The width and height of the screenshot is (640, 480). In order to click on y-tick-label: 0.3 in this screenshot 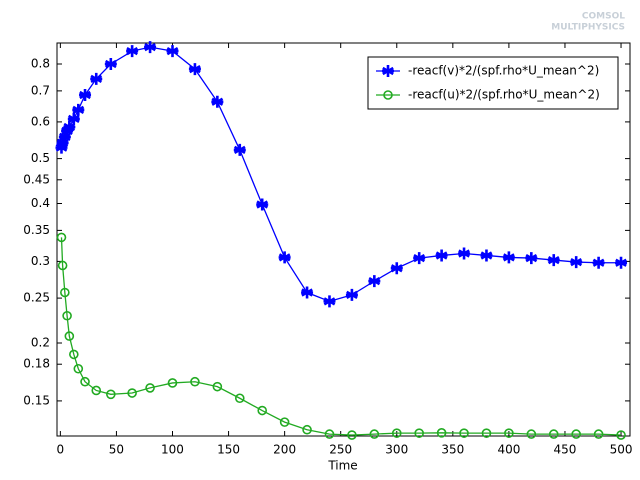, I will do `click(40, 261)`.